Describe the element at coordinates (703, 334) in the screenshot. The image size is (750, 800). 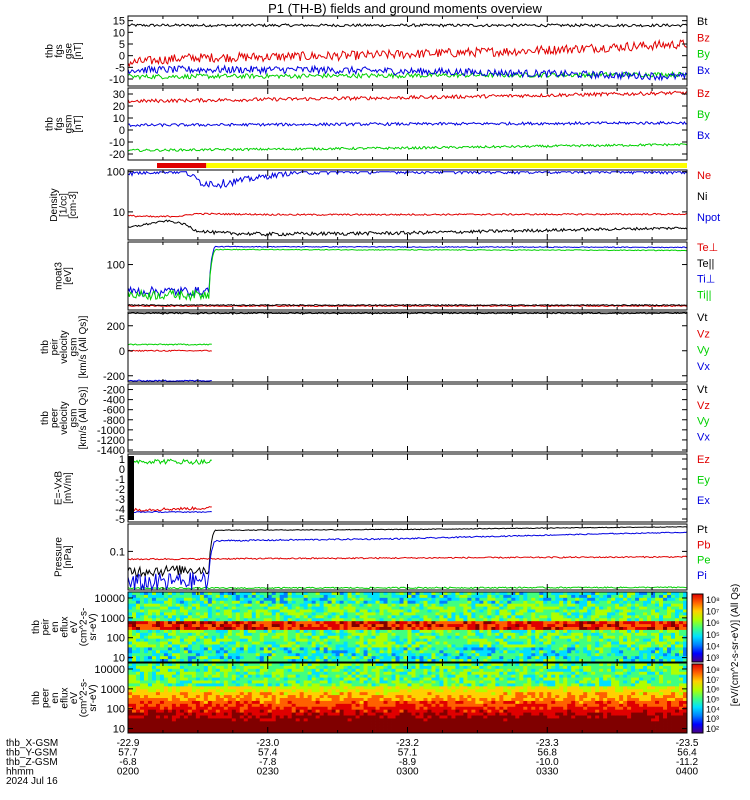
I see `legend-item: Vz` at that location.